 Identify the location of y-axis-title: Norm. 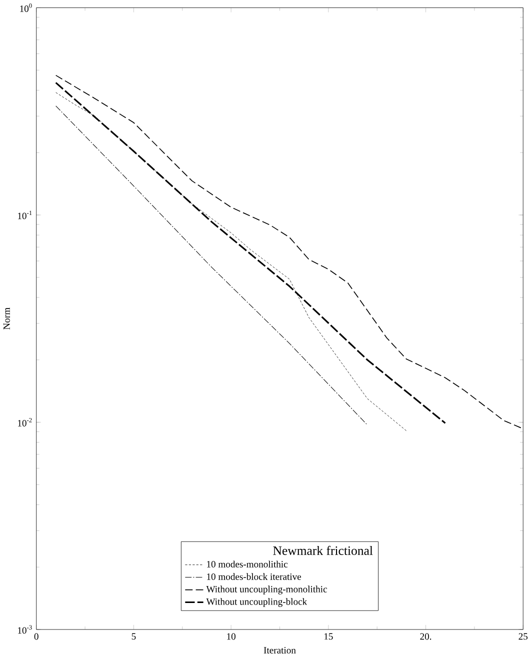
(6, 319).